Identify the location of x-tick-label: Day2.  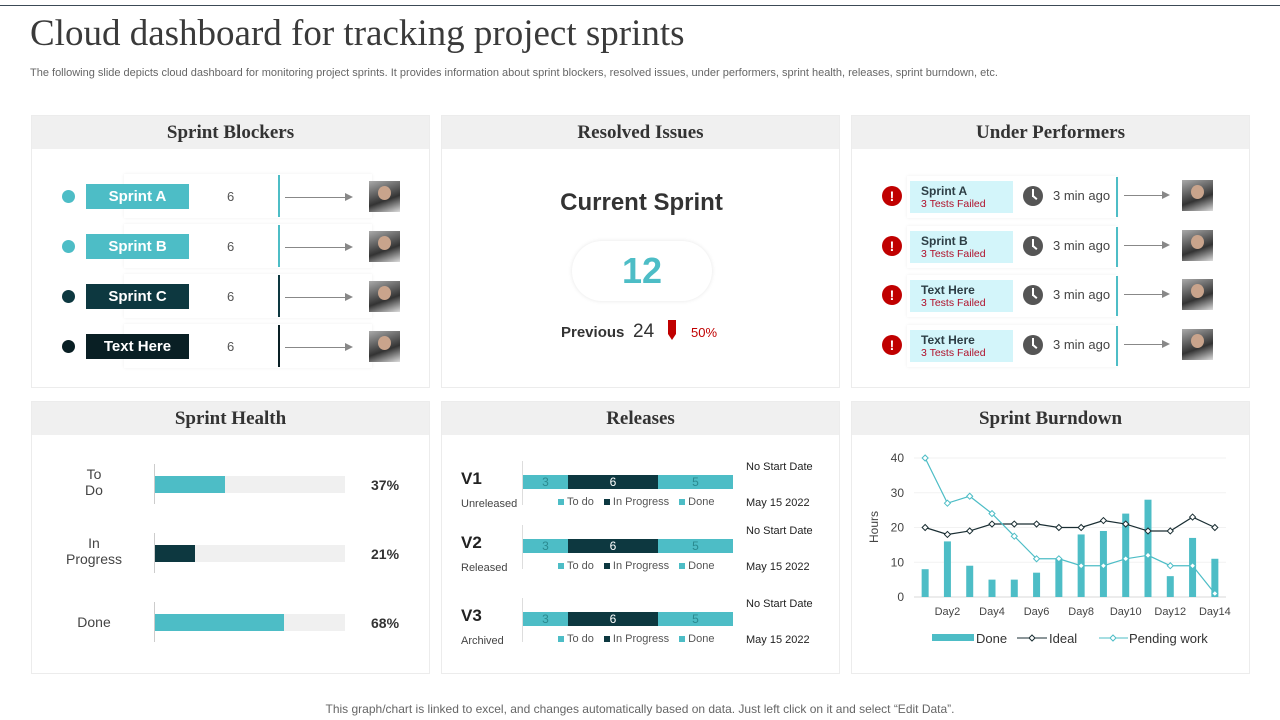
(948, 612).